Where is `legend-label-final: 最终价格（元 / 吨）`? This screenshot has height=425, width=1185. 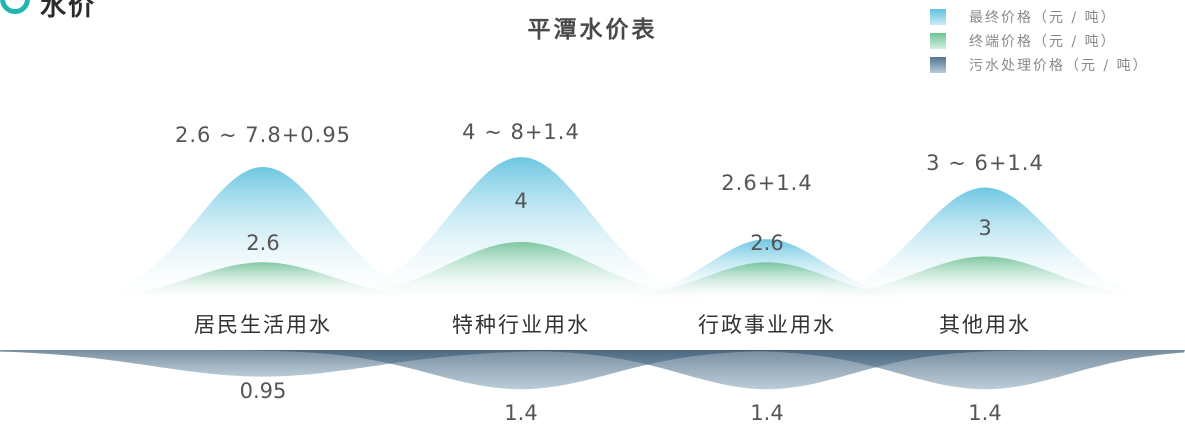
legend-label-final: 最终价格（元 / 吨） is located at coordinates (1043, 18).